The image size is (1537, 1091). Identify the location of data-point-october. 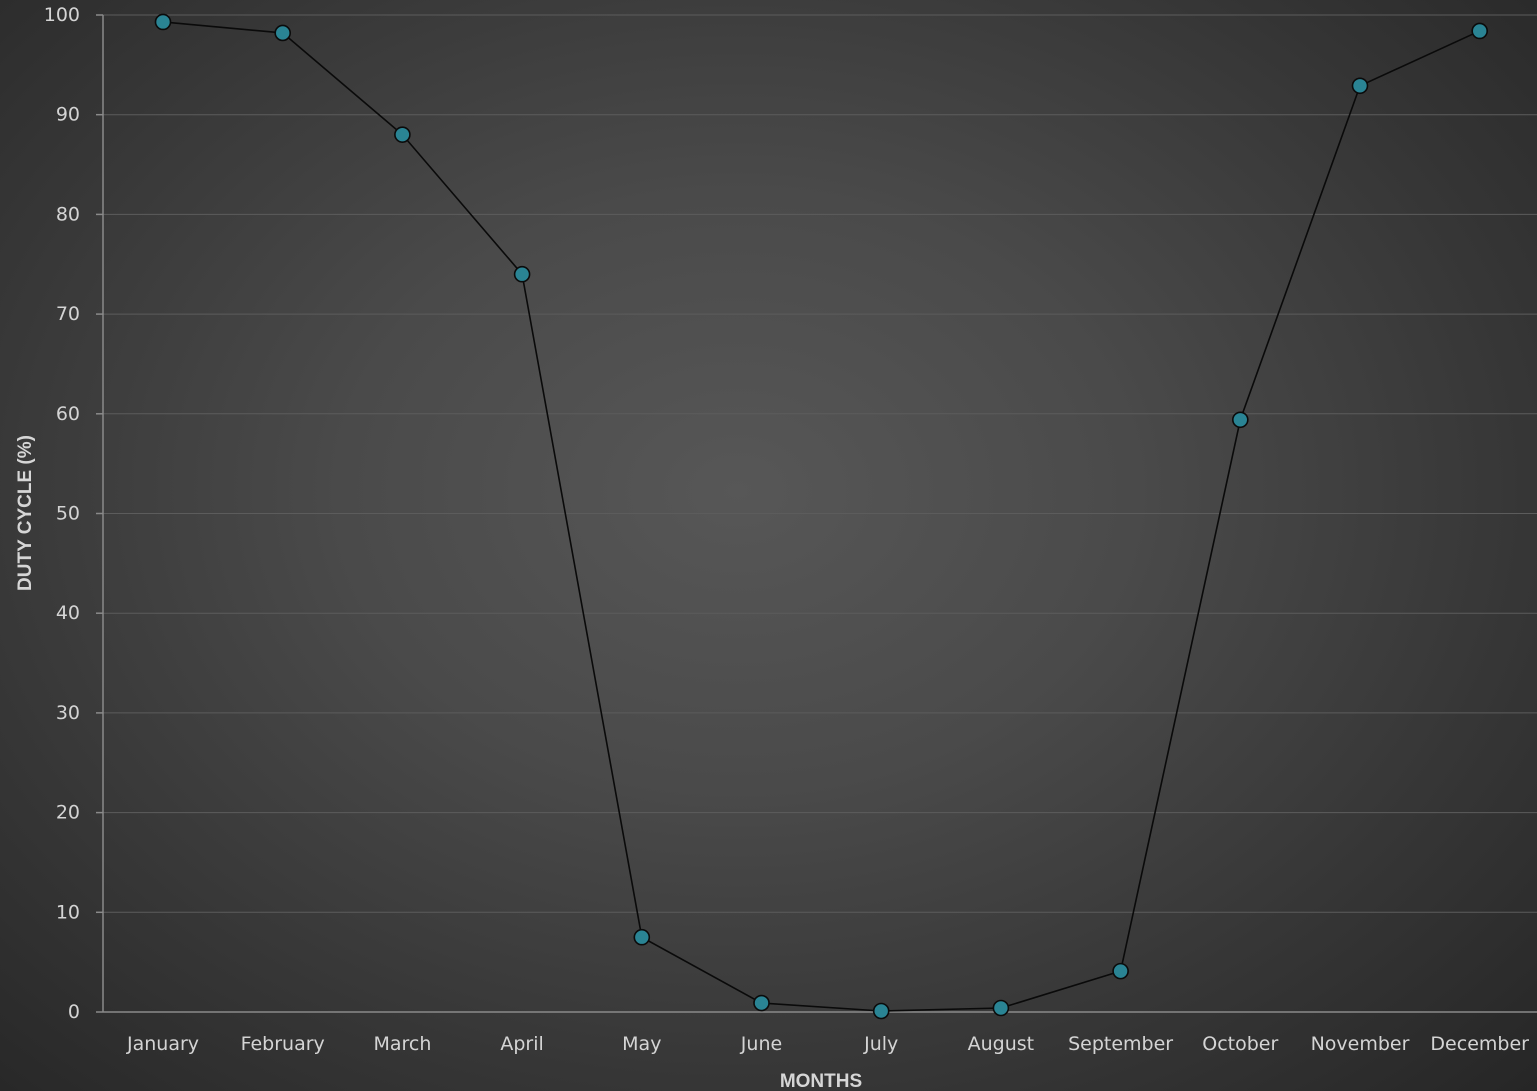
(1240, 420).